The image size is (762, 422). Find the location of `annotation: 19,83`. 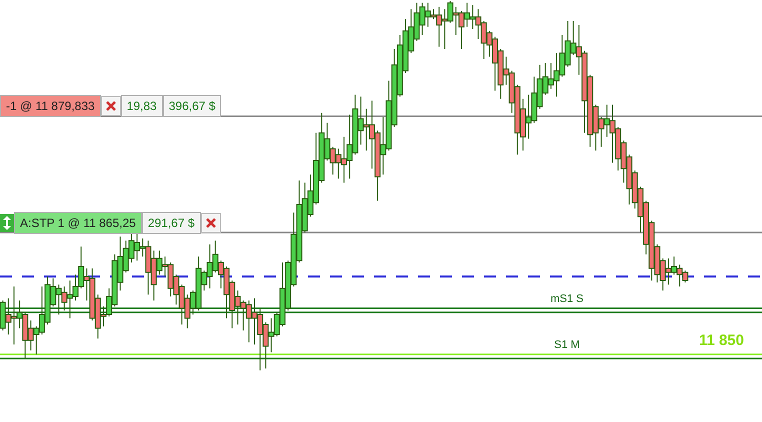

annotation: 19,83 is located at coordinates (141, 106).